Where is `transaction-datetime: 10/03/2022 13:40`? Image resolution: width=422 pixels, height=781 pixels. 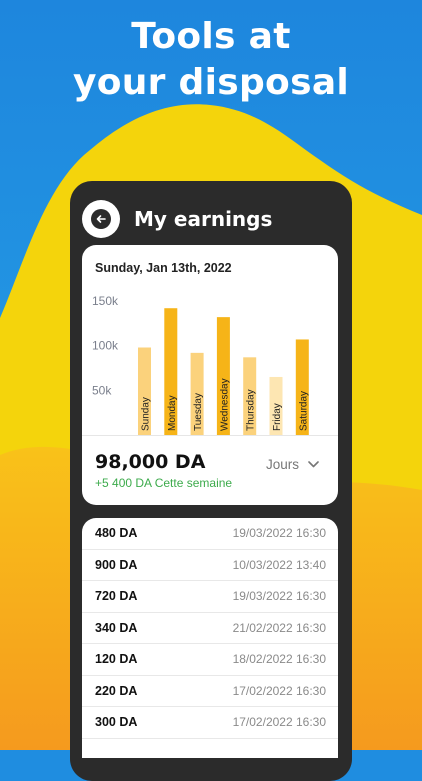 transaction-datetime: 10/03/2022 13:40 is located at coordinates (279, 564).